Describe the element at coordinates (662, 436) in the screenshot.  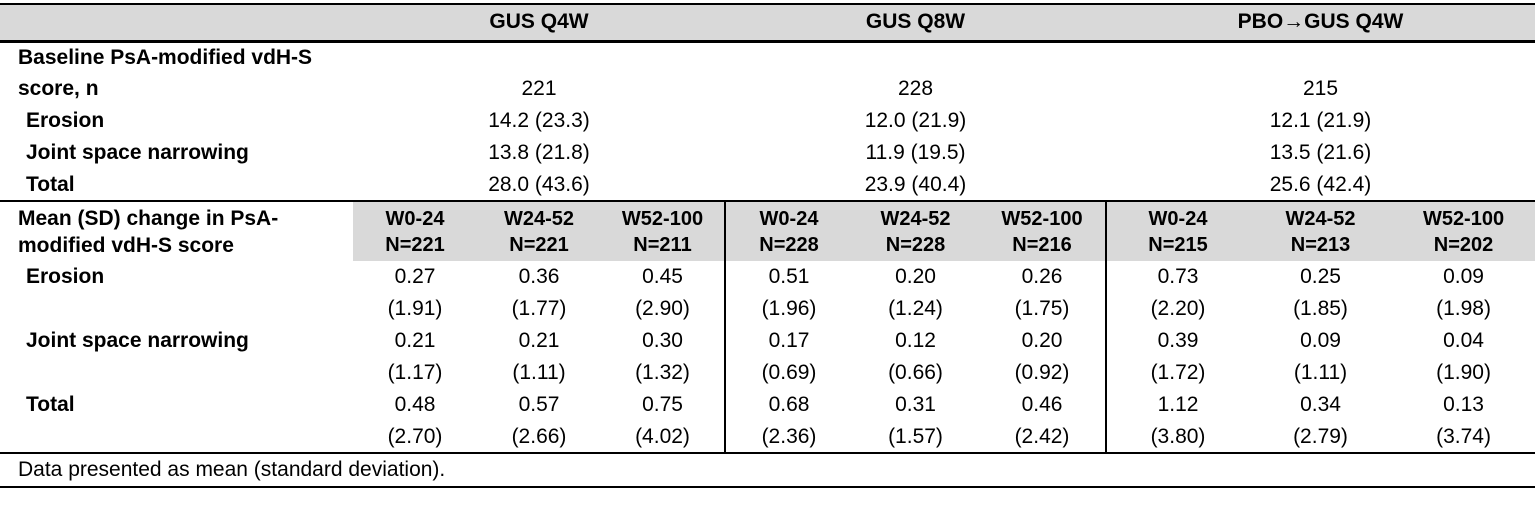
I see `sd-value: (4.02)` at that location.